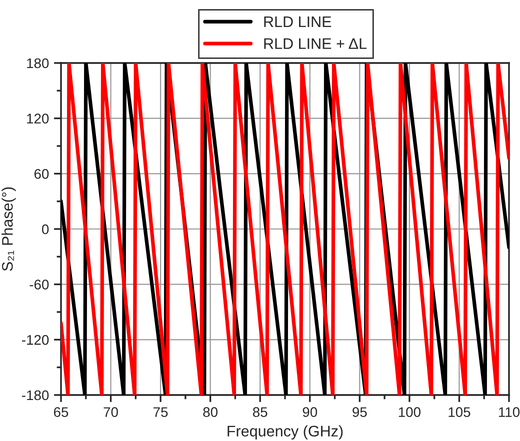 This screenshot has width=520, height=441. I want to click on y-tick-label: 180, so click(38, 63).